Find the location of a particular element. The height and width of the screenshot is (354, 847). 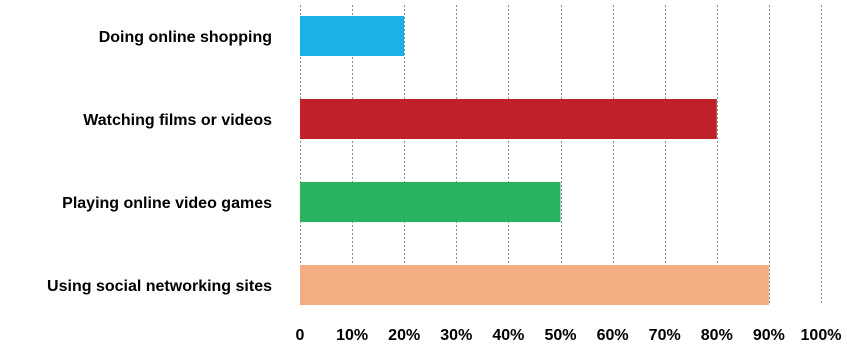

bar-watching-films-or-videos is located at coordinates (508, 119).